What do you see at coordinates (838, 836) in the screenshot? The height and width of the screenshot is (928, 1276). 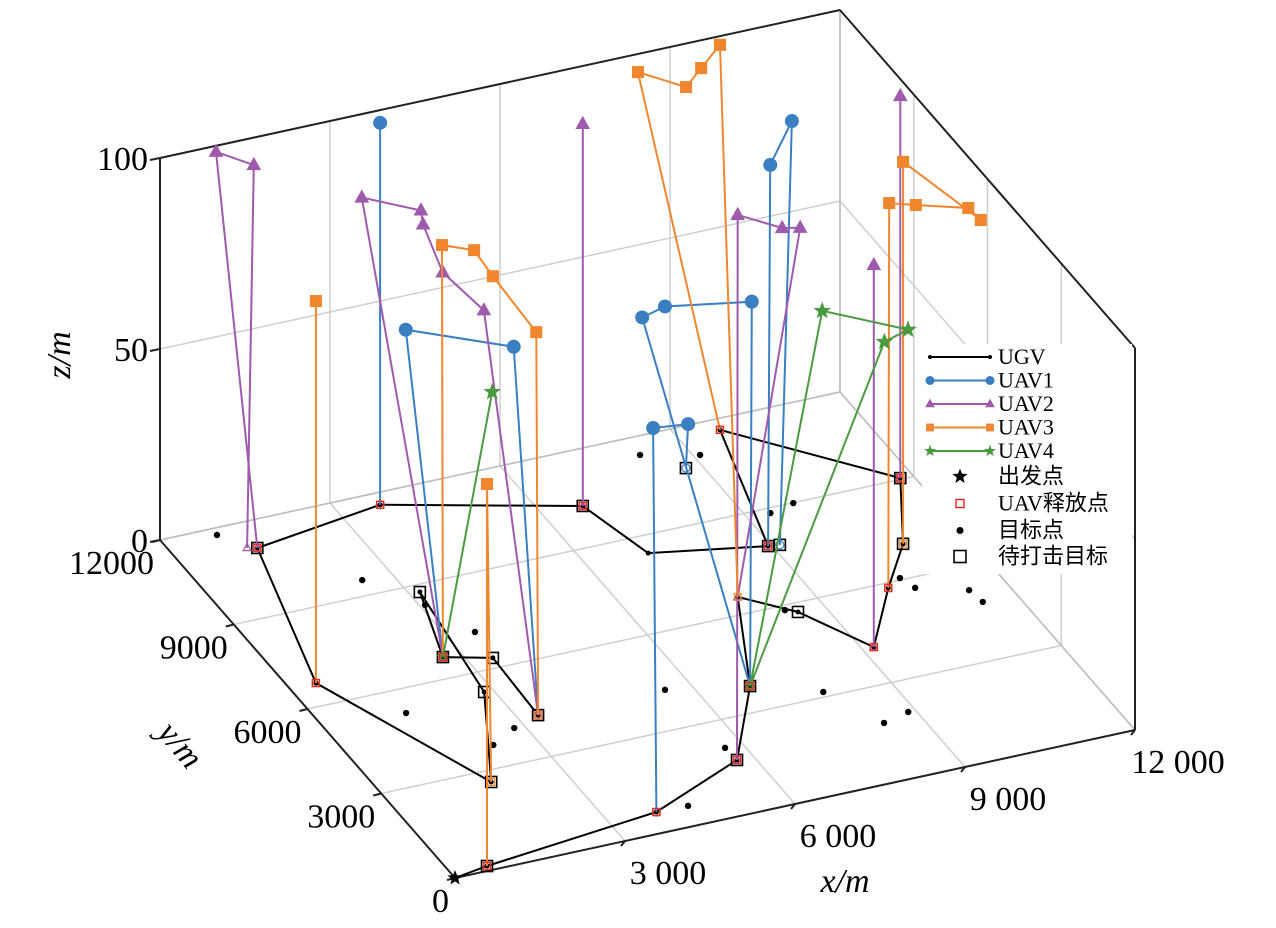 I see `x-tick-label: 6 000` at bounding box center [838, 836].